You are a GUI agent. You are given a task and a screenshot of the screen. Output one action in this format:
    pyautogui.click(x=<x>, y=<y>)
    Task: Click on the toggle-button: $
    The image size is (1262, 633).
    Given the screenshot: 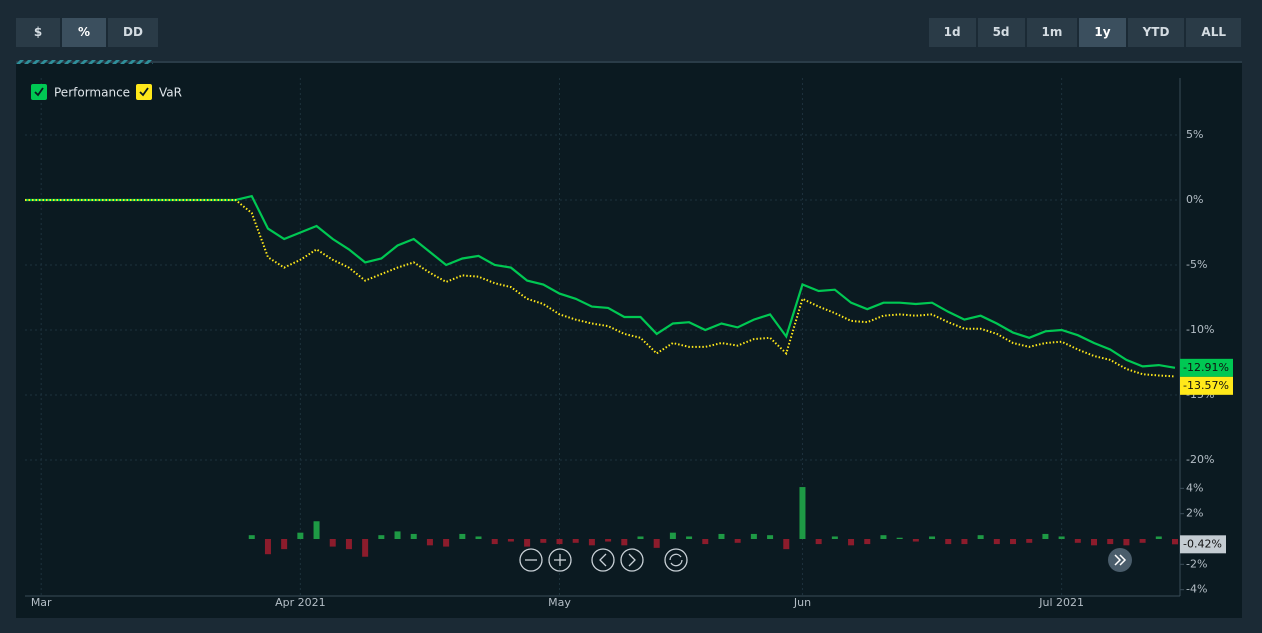 What is the action you would take?
    pyautogui.click(x=38, y=32)
    